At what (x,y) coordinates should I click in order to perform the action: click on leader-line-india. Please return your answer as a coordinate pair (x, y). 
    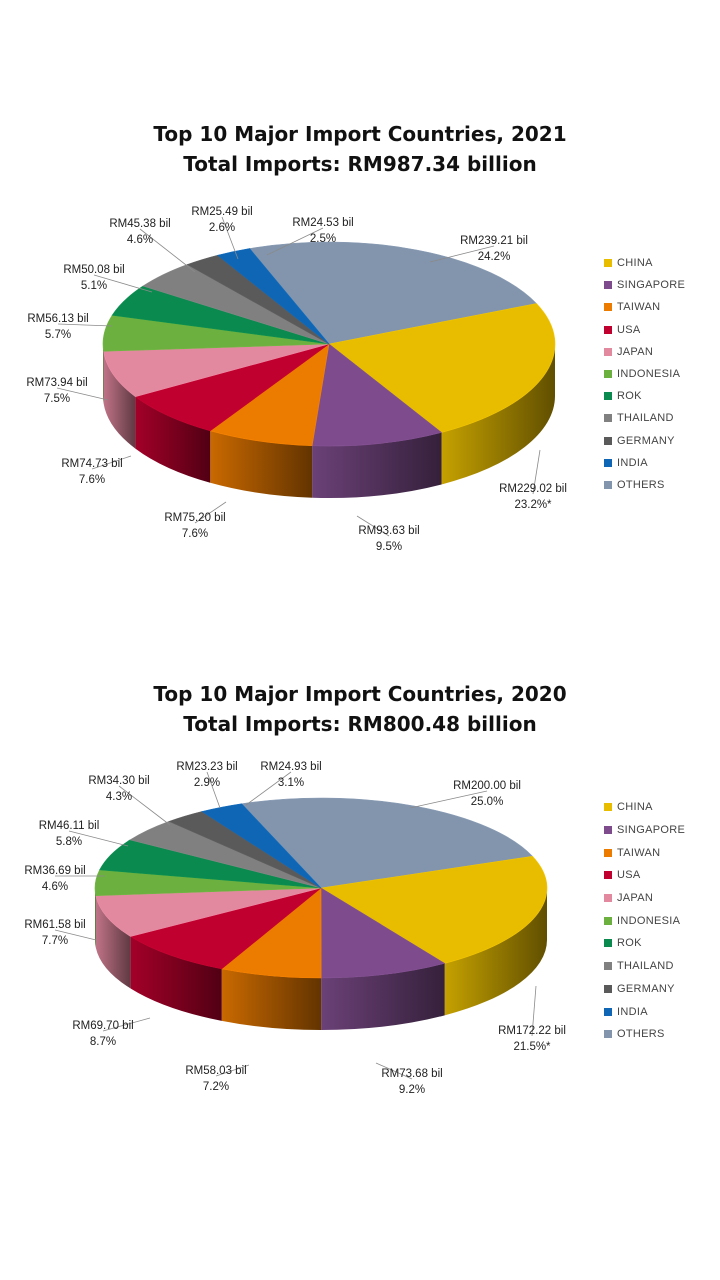
    Looking at the image, I should click on (295, 241).